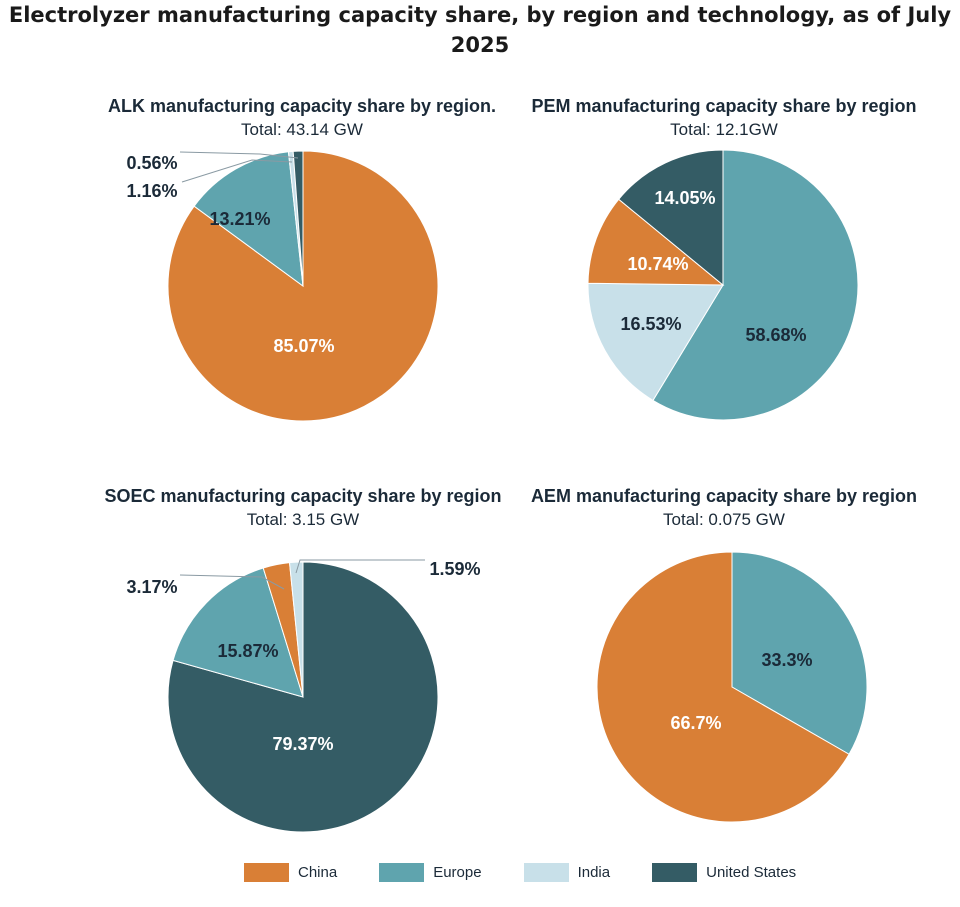 This screenshot has height=907, width=960. I want to click on pie-slice-pem-india, so click(655, 342).